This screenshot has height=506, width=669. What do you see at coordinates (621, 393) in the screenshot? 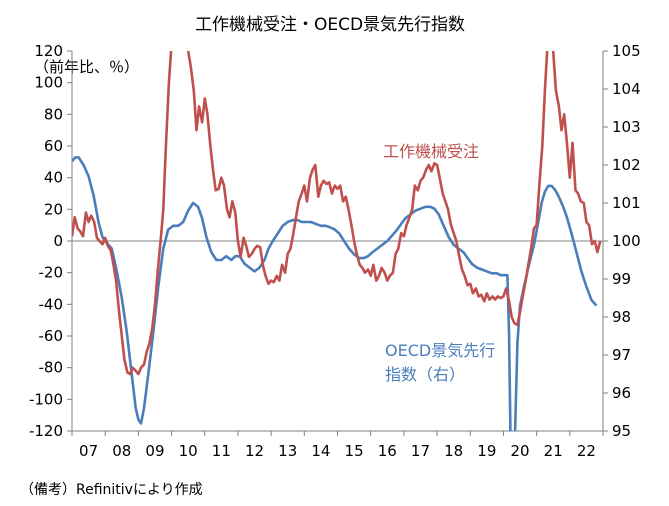
I see `right-tick-label: 96` at bounding box center [621, 393].